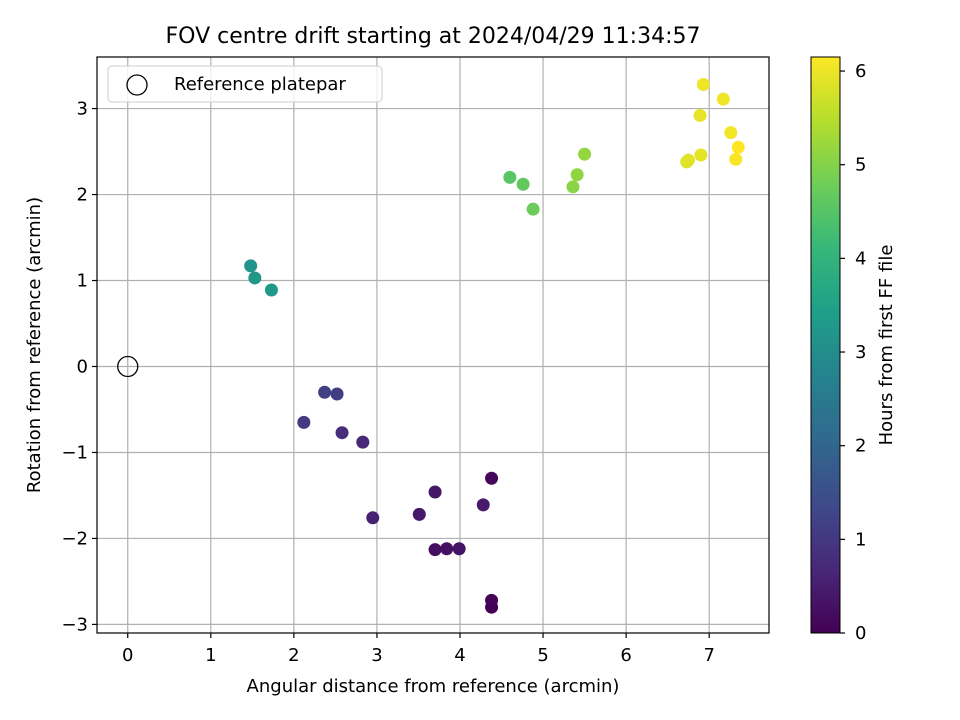 The height and width of the screenshot is (720, 960). What do you see at coordinates (860, 539) in the screenshot?
I see `colorbar-tick-label-1: 1` at bounding box center [860, 539].